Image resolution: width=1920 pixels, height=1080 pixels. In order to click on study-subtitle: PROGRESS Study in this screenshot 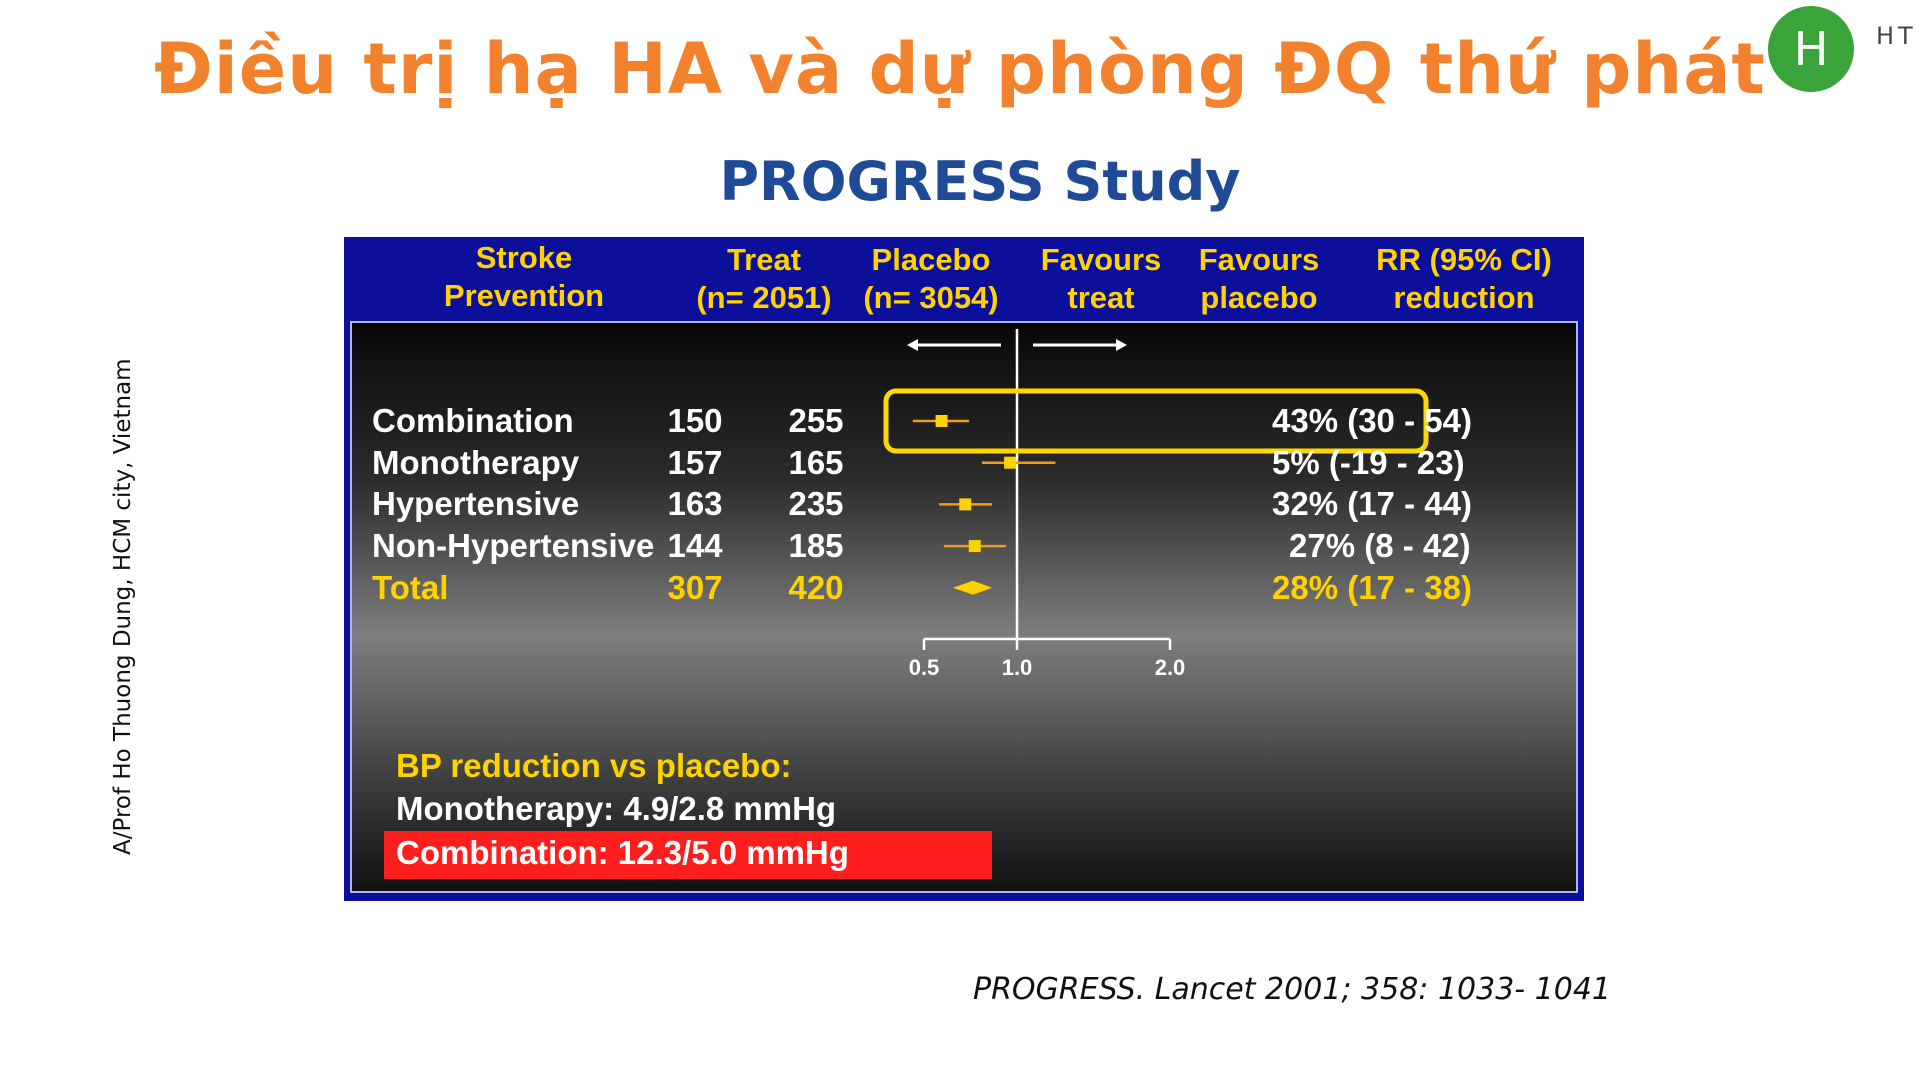, I will do `click(980, 181)`.